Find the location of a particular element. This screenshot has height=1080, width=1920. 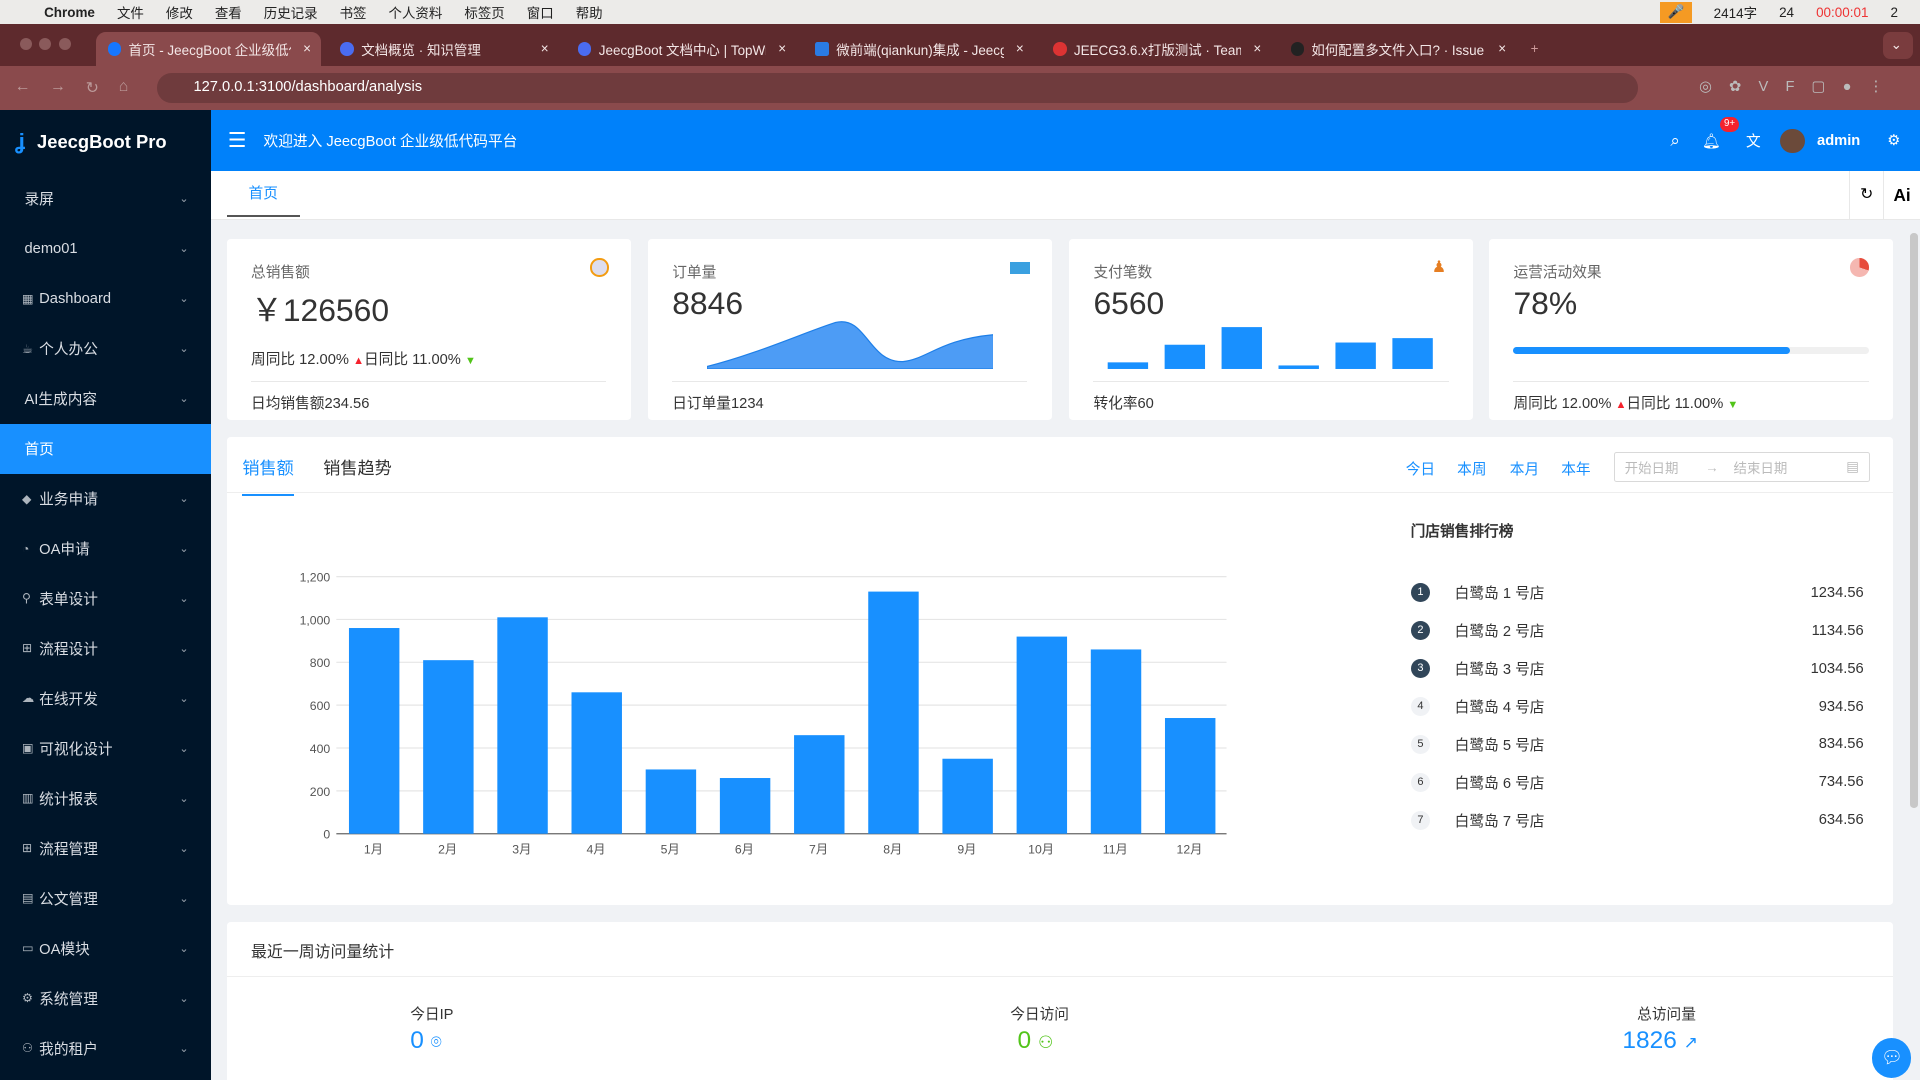

browser-tab: JeecgBoot 文档中心 | TopWrite × is located at coordinates (681, 49).